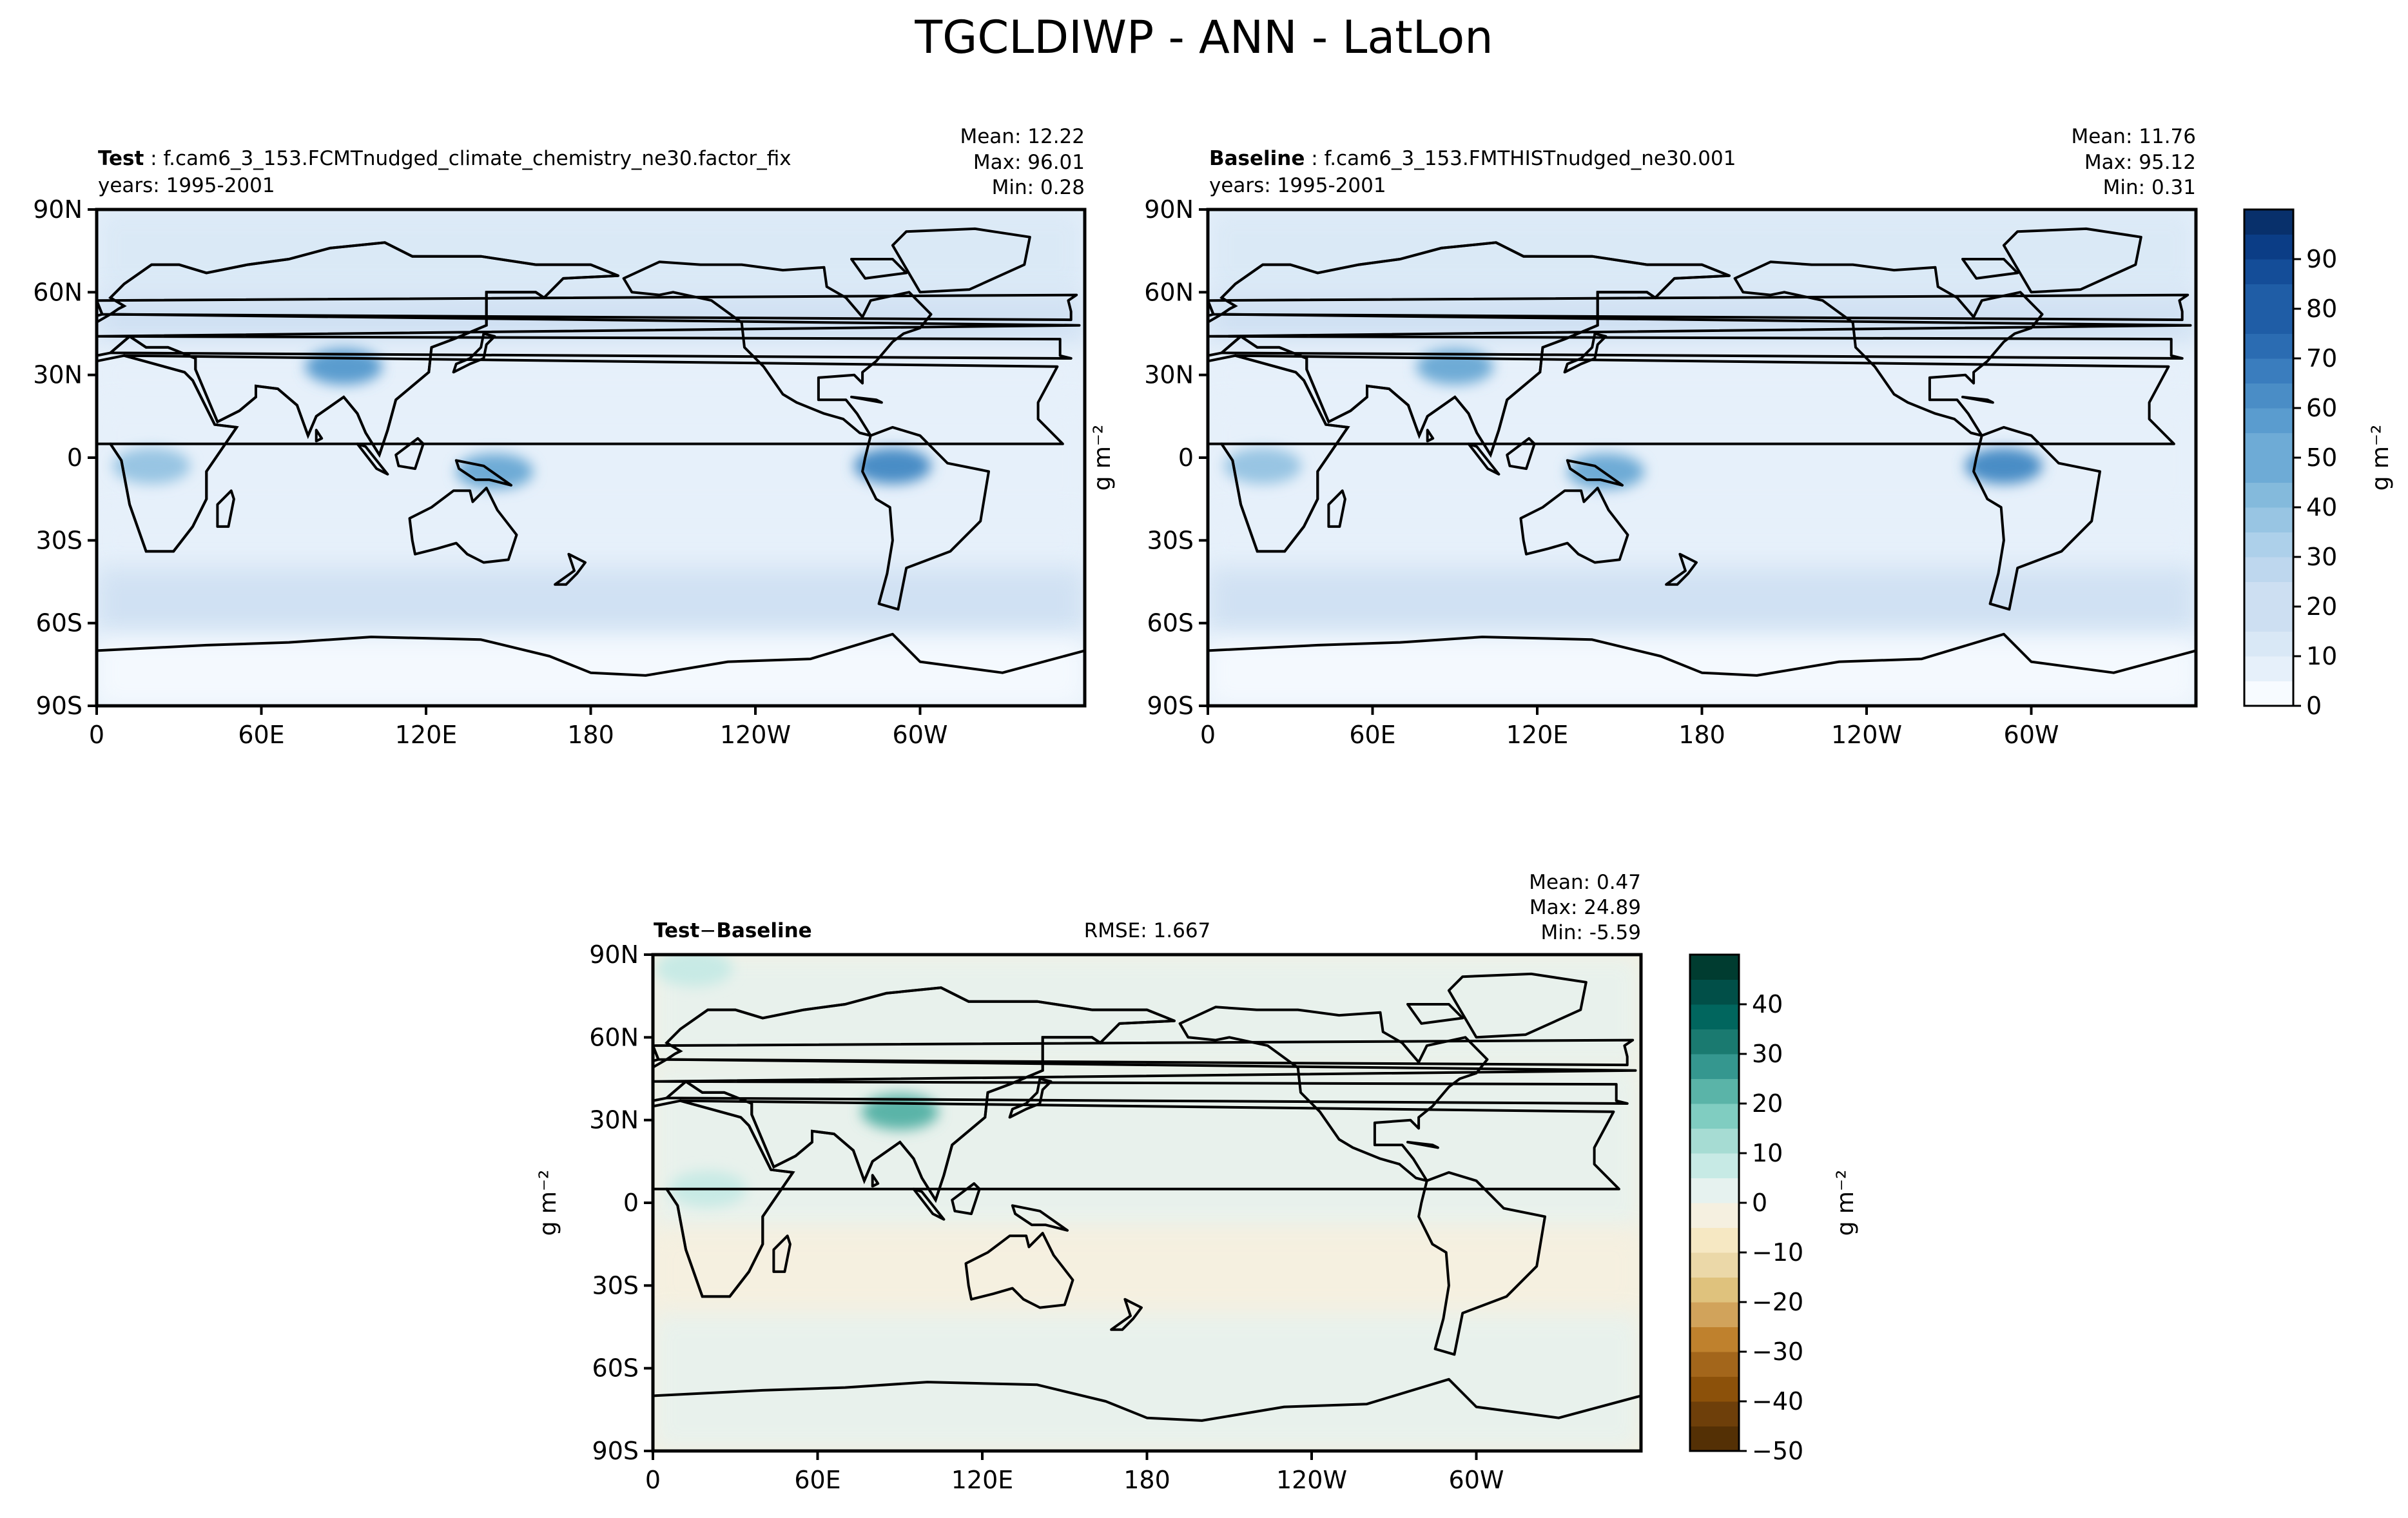 The width and height of the screenshot is (2408, 1518). What do you see at coordinates (1022, 136) in the screenshot?
I see `test-mean: Mean: 12.22` at bounding box center [1022, 136].